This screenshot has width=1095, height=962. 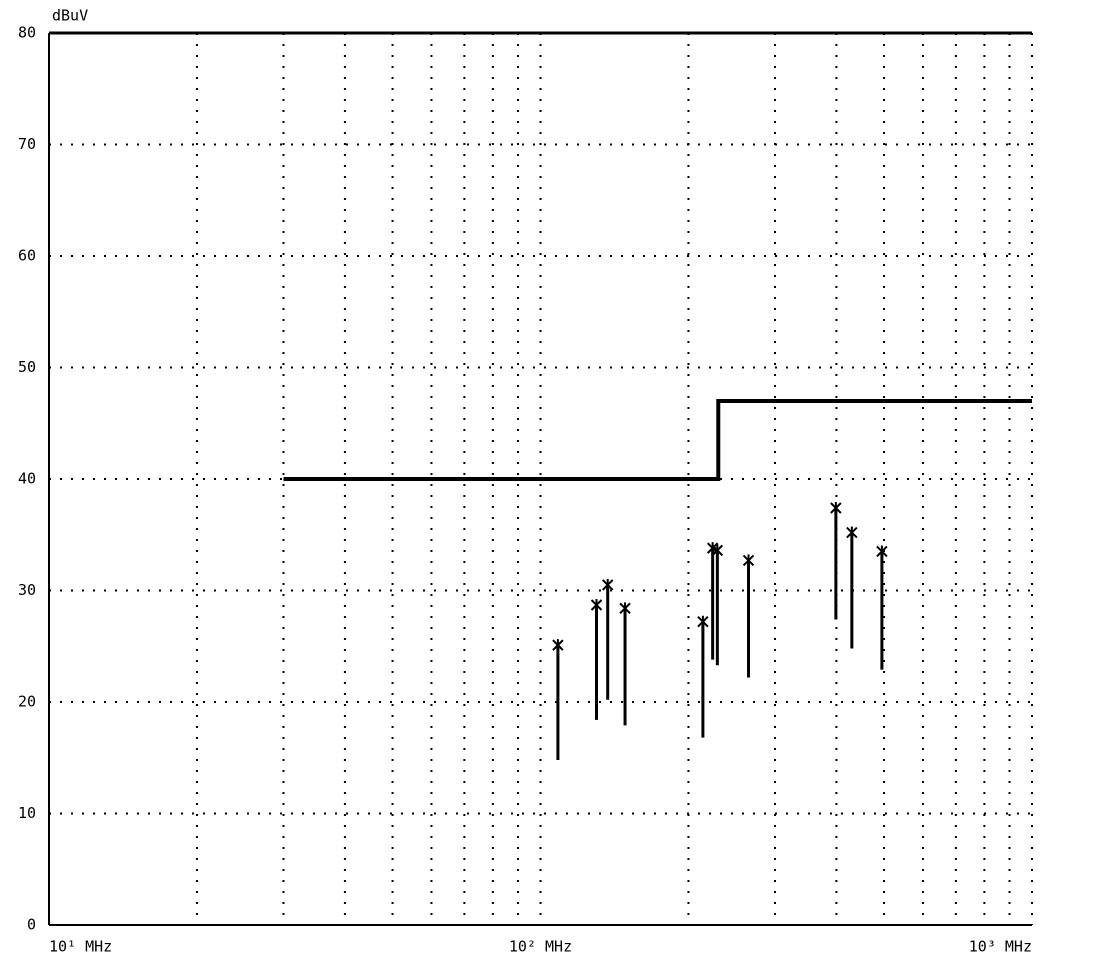 What do you see at coordinates (27, 590) in the screenshot?
I see `y-tick-label: 30` at bounding box center [27, 590].